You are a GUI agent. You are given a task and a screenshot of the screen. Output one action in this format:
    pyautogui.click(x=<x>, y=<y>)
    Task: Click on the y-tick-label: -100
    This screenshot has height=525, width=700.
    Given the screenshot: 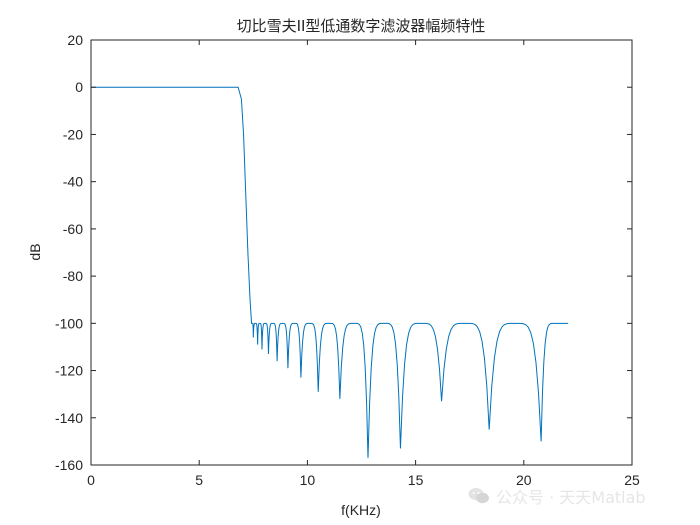 What is the action you would take?
    pyautogui.click(x=69, y=323)
    